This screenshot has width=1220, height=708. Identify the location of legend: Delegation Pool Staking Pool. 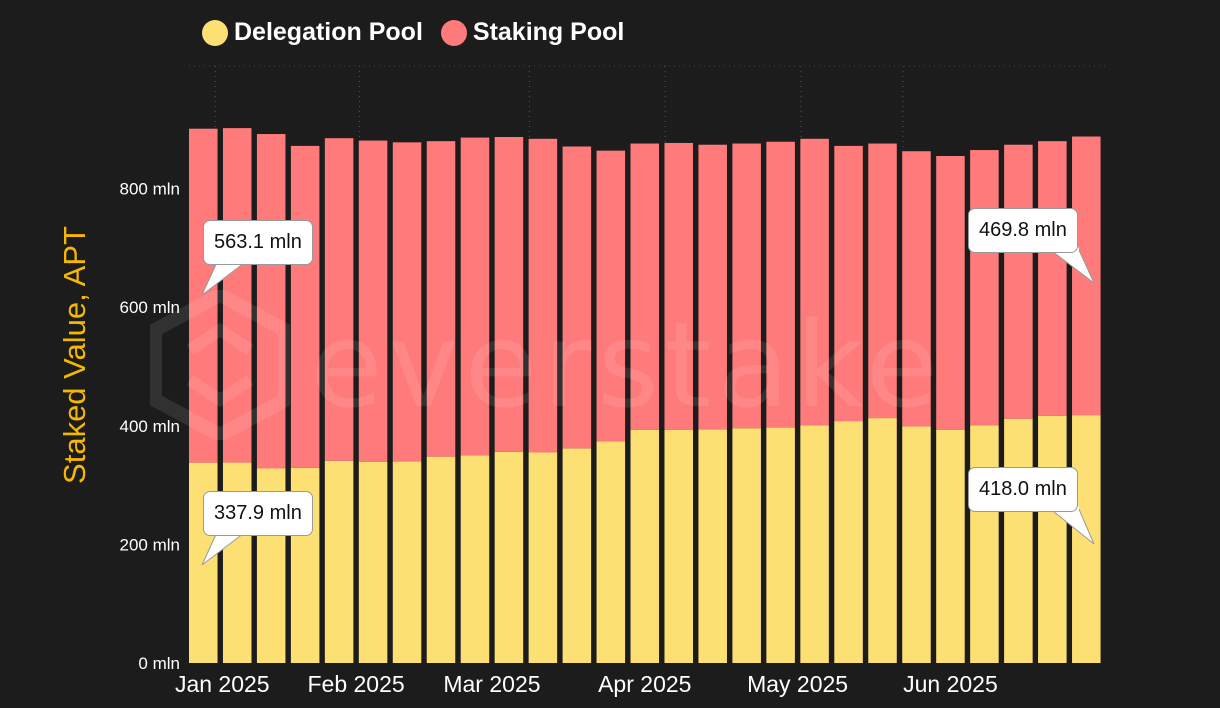
(413, 32).